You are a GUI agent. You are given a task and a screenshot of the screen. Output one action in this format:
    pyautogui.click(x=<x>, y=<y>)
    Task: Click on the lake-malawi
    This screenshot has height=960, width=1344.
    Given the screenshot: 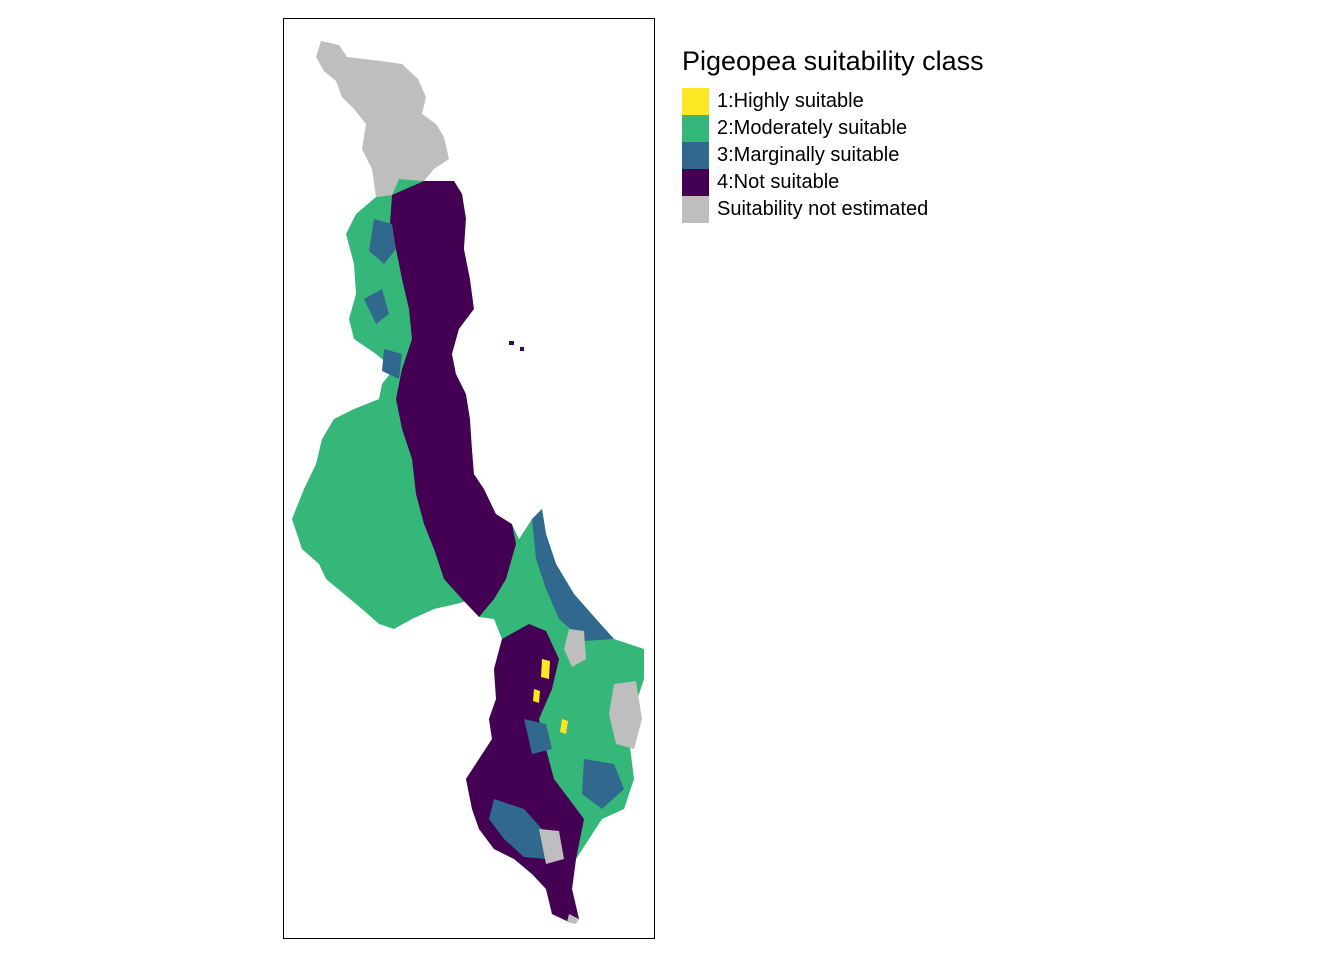 What is the action you would take?
    pyautogui.click(x=493, y=369)
    